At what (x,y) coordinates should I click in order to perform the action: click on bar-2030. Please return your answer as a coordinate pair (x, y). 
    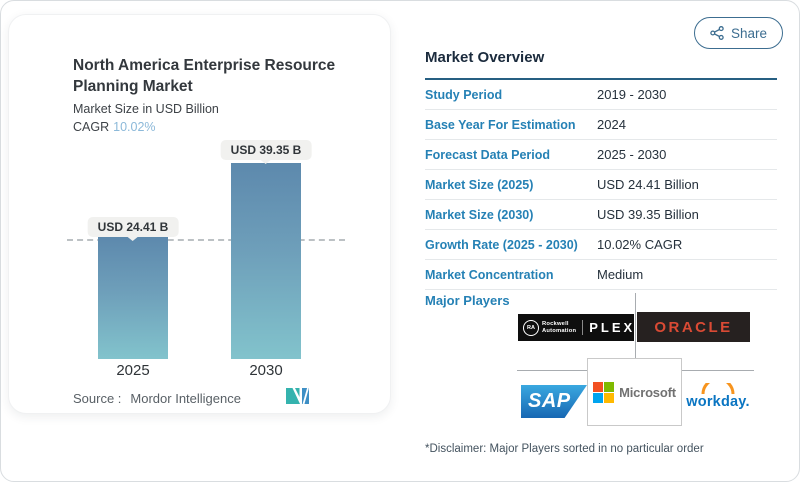
    Looking at the image, I should click on (266, 261).